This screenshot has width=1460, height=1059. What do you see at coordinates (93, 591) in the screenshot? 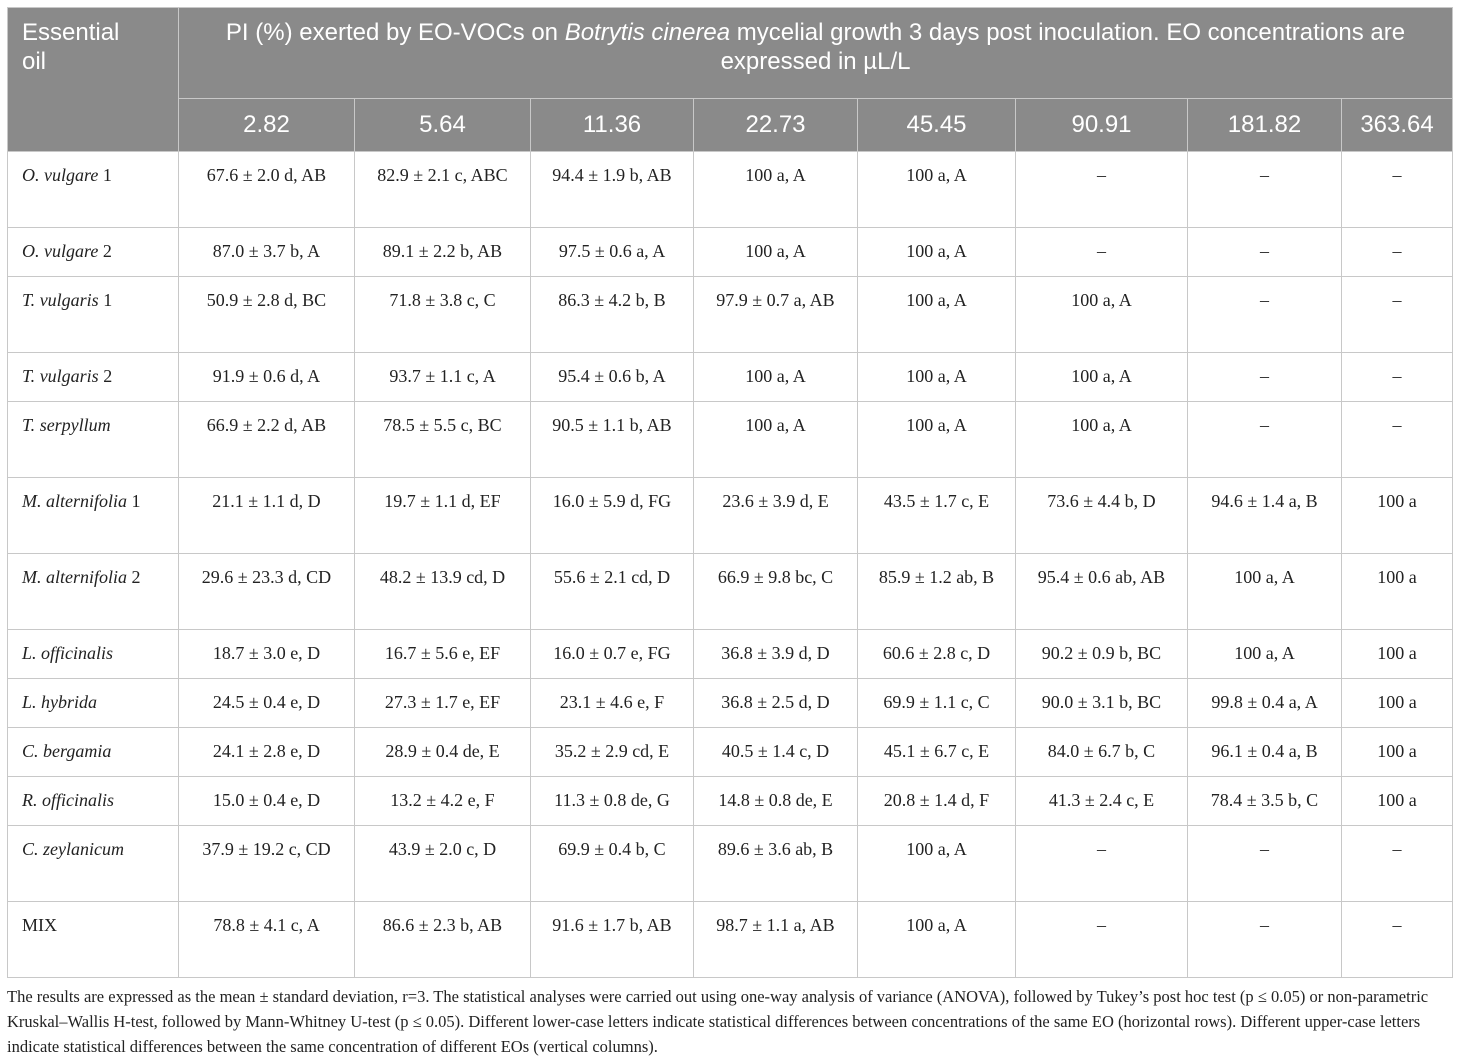
I see `essential-oil-name: M. alternifolia 2` at bounding box center [93, 591].